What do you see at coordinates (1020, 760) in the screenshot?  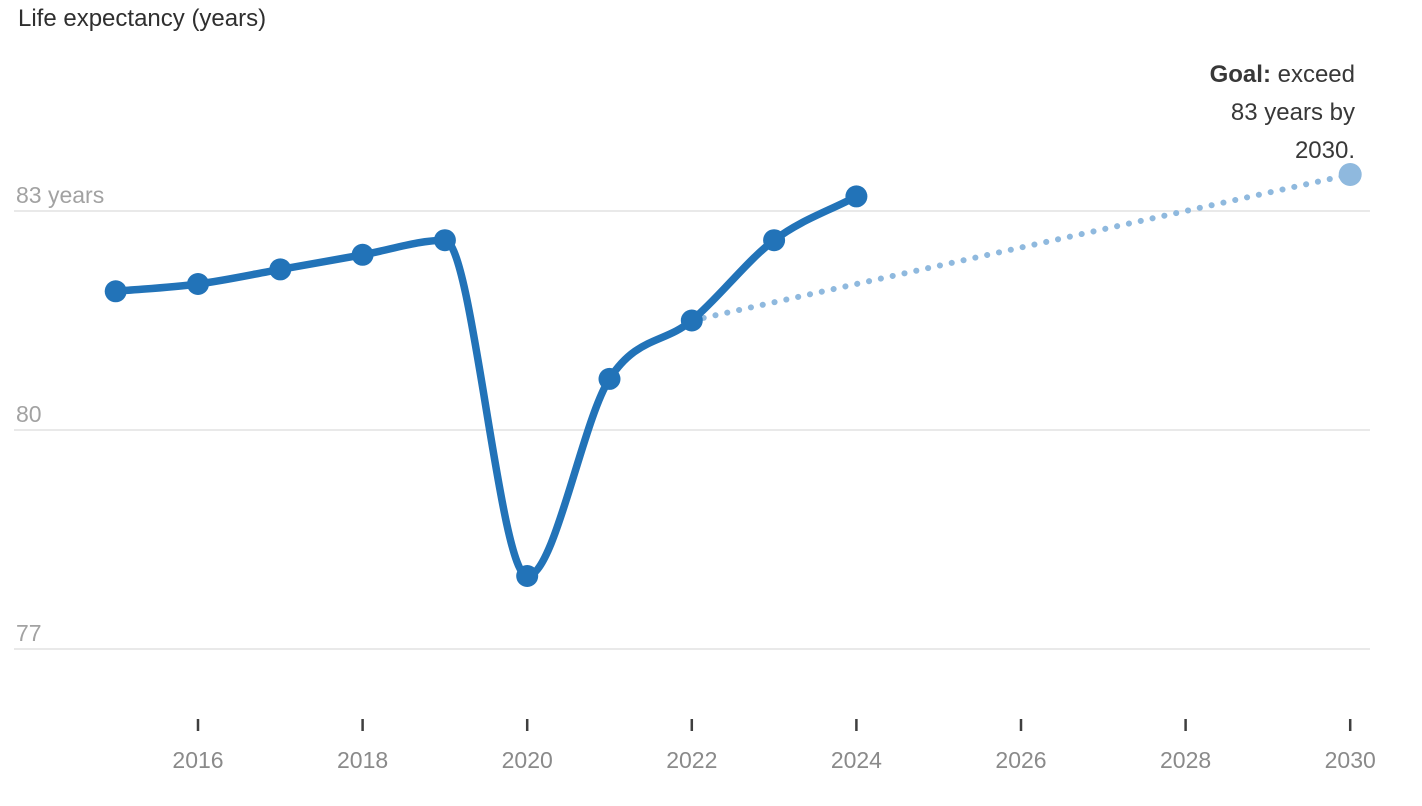 I see `x-tick-label-2026: 2026` at bounding box center [1020, 760].